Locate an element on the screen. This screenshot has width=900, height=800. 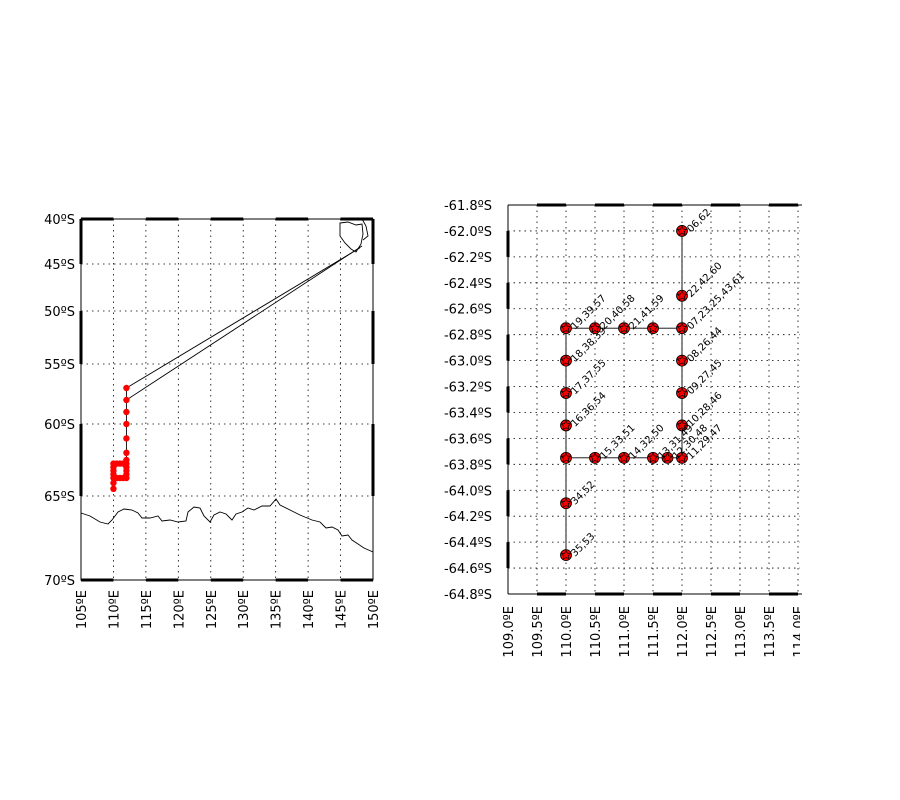
lon-tick-label: 110.5ºE is located at coordinates (596, 632).